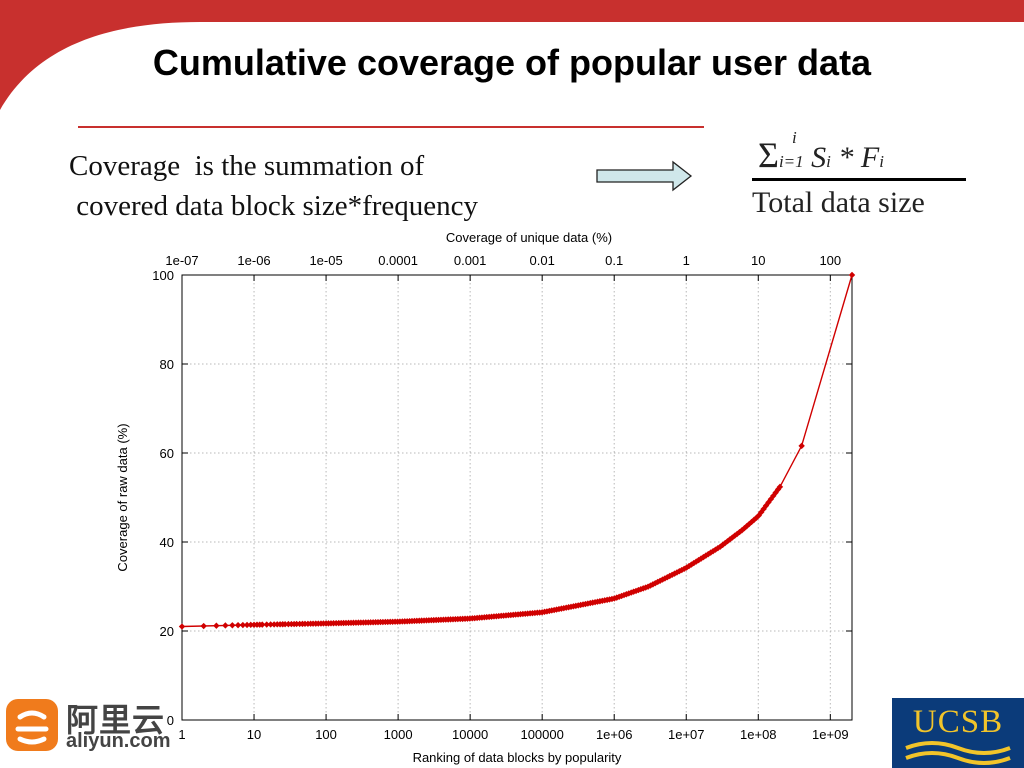 This screenshot has height=768, width=1024. I want to click on x-tick-label: 100, so click(326, 734).